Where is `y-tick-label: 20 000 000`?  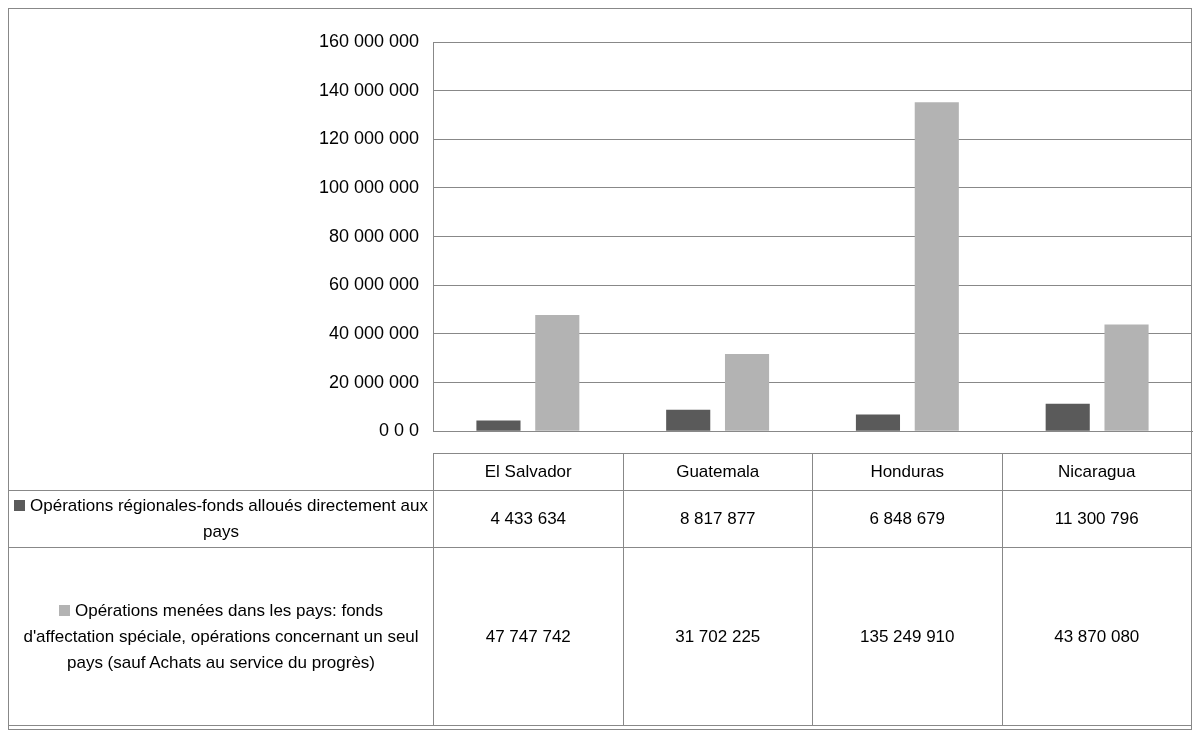
y-tick-label: 20 000 000 is located at coordinates (373, 381).